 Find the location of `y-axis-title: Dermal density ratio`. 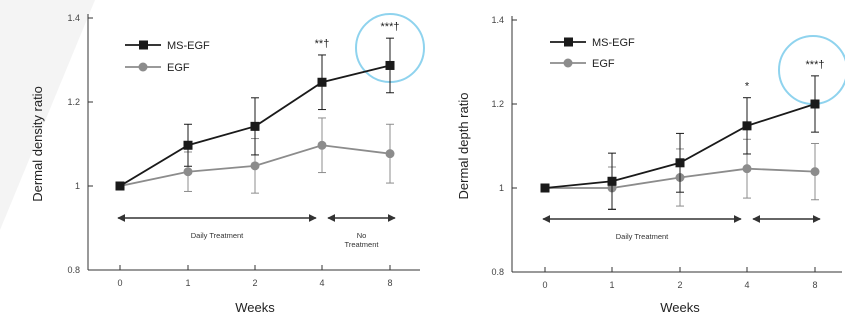

y-axis-title: Dermal density ratio is located at coordinates (37, 144).